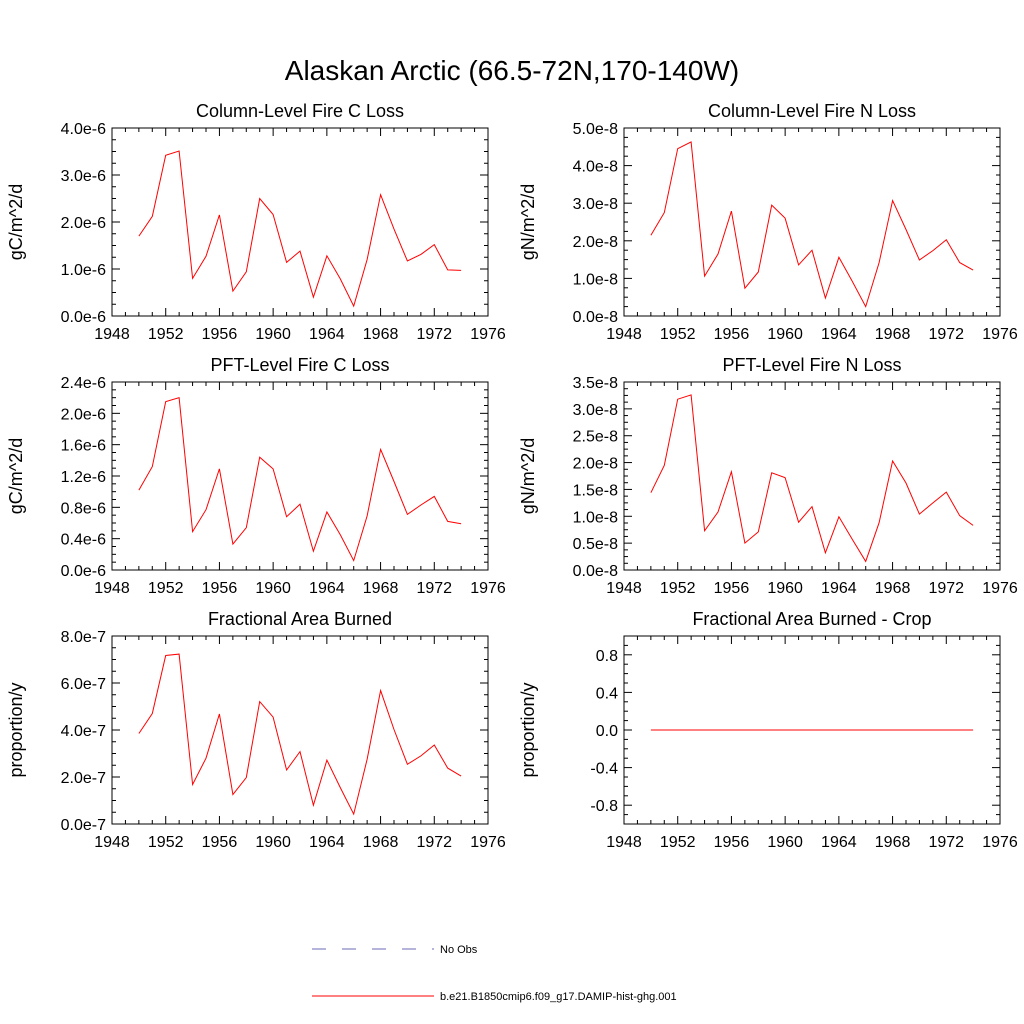 The width and height of the screenshot is (1024, 1024). Describe the element at coordinates (811, 365) in the screenshot. I see `chart-4-title: PFT-Level Fire N Loss` at that location.